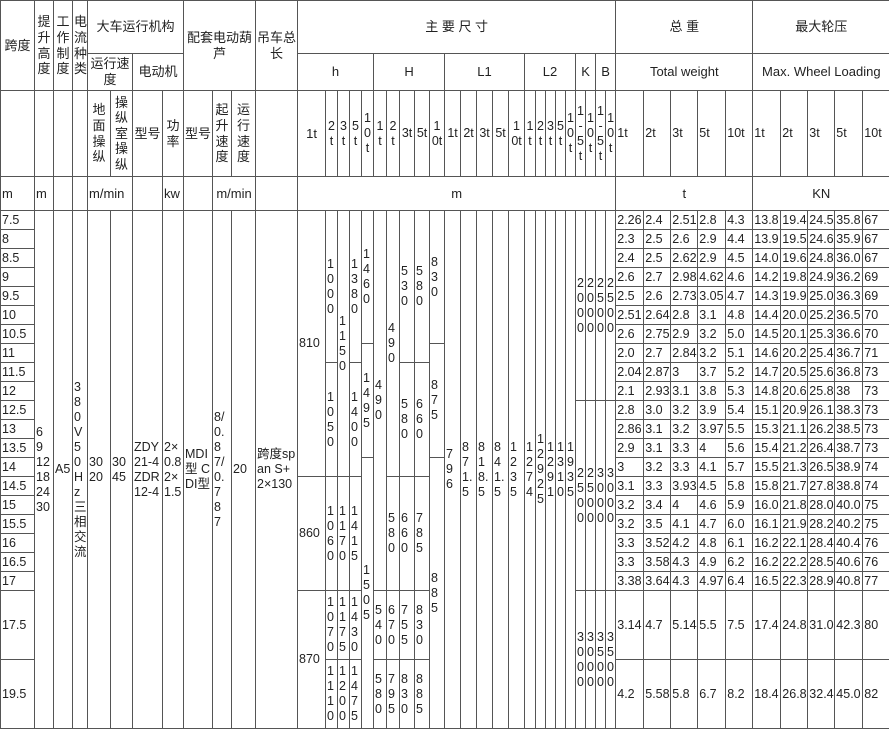 The width and height of the screenshot is (889, 752). What do you see at coordinates (875, 581) in the screenshot?
I see `max-load-value: 77` at bounding box center [875, 581].